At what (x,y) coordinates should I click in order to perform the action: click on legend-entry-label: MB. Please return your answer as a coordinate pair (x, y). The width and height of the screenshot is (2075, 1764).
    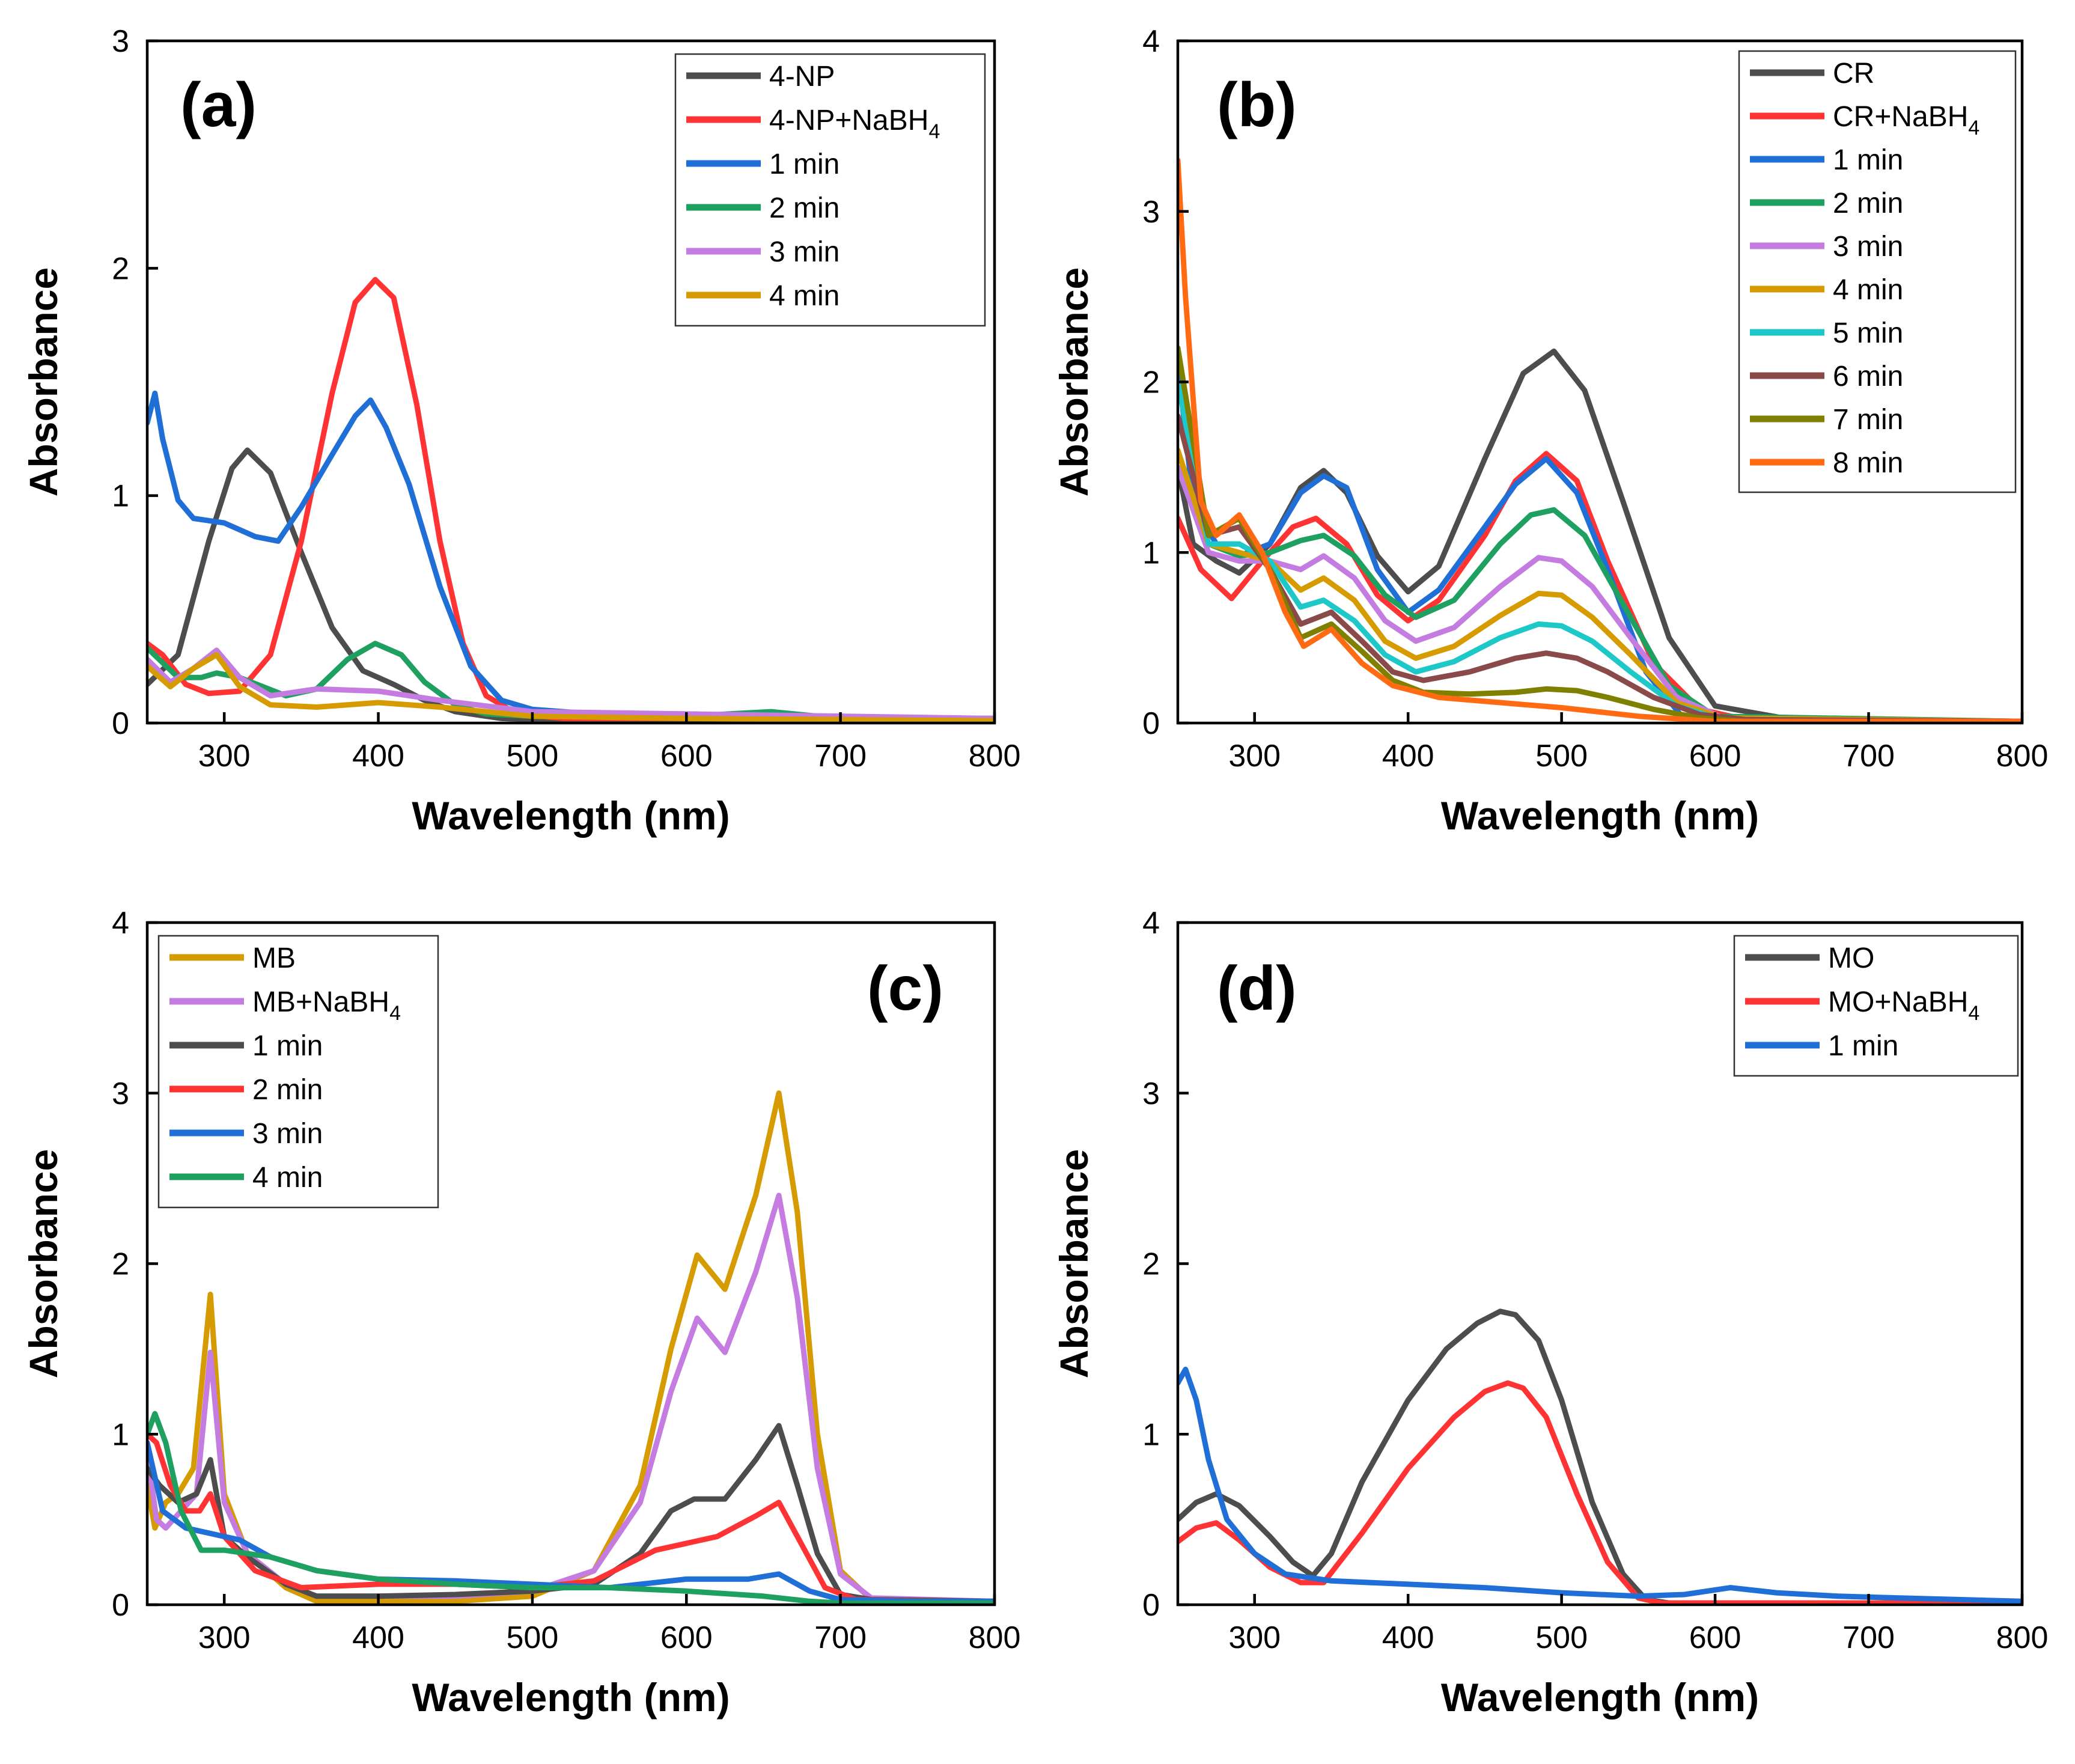
    Looking at the image, I should click on (274, 958).